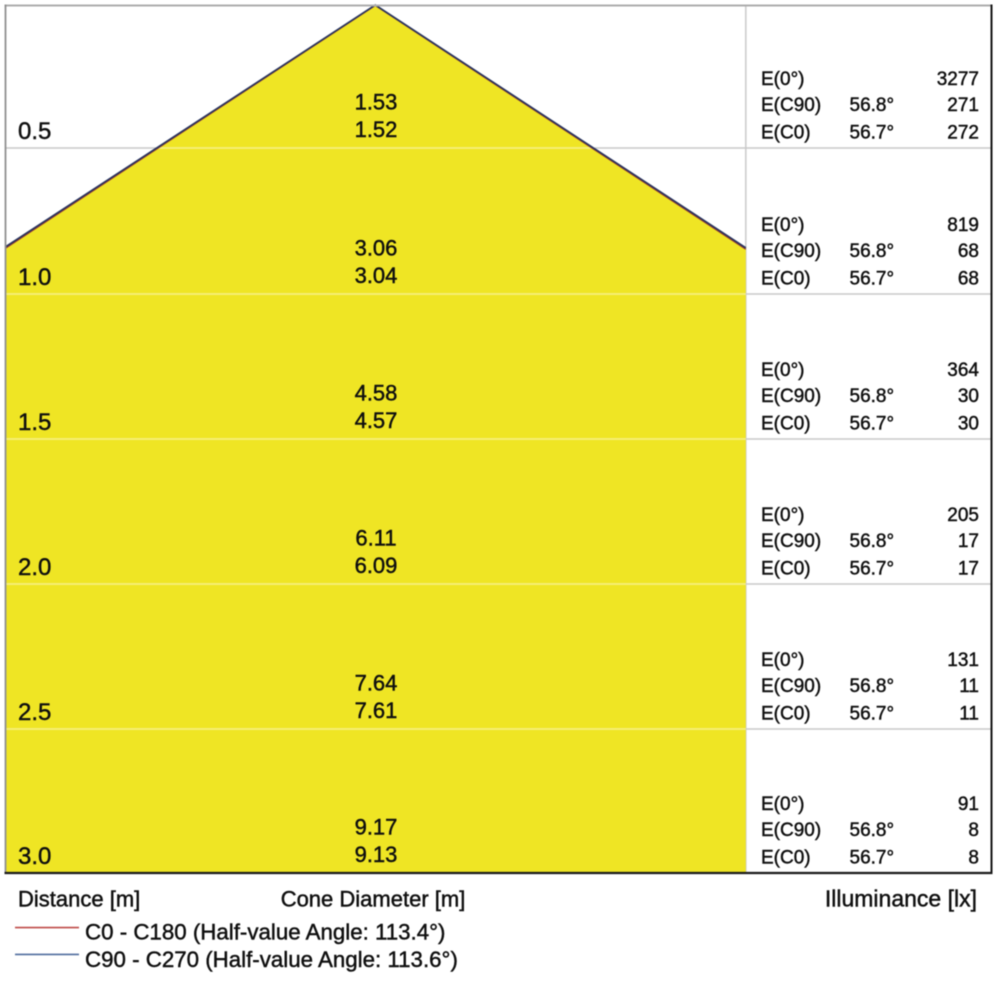 This screenshot has width=999, height=998. Describe the element at coordinates (376, 854) in the screenshot. I see `svg-text: 9.13` at that location.